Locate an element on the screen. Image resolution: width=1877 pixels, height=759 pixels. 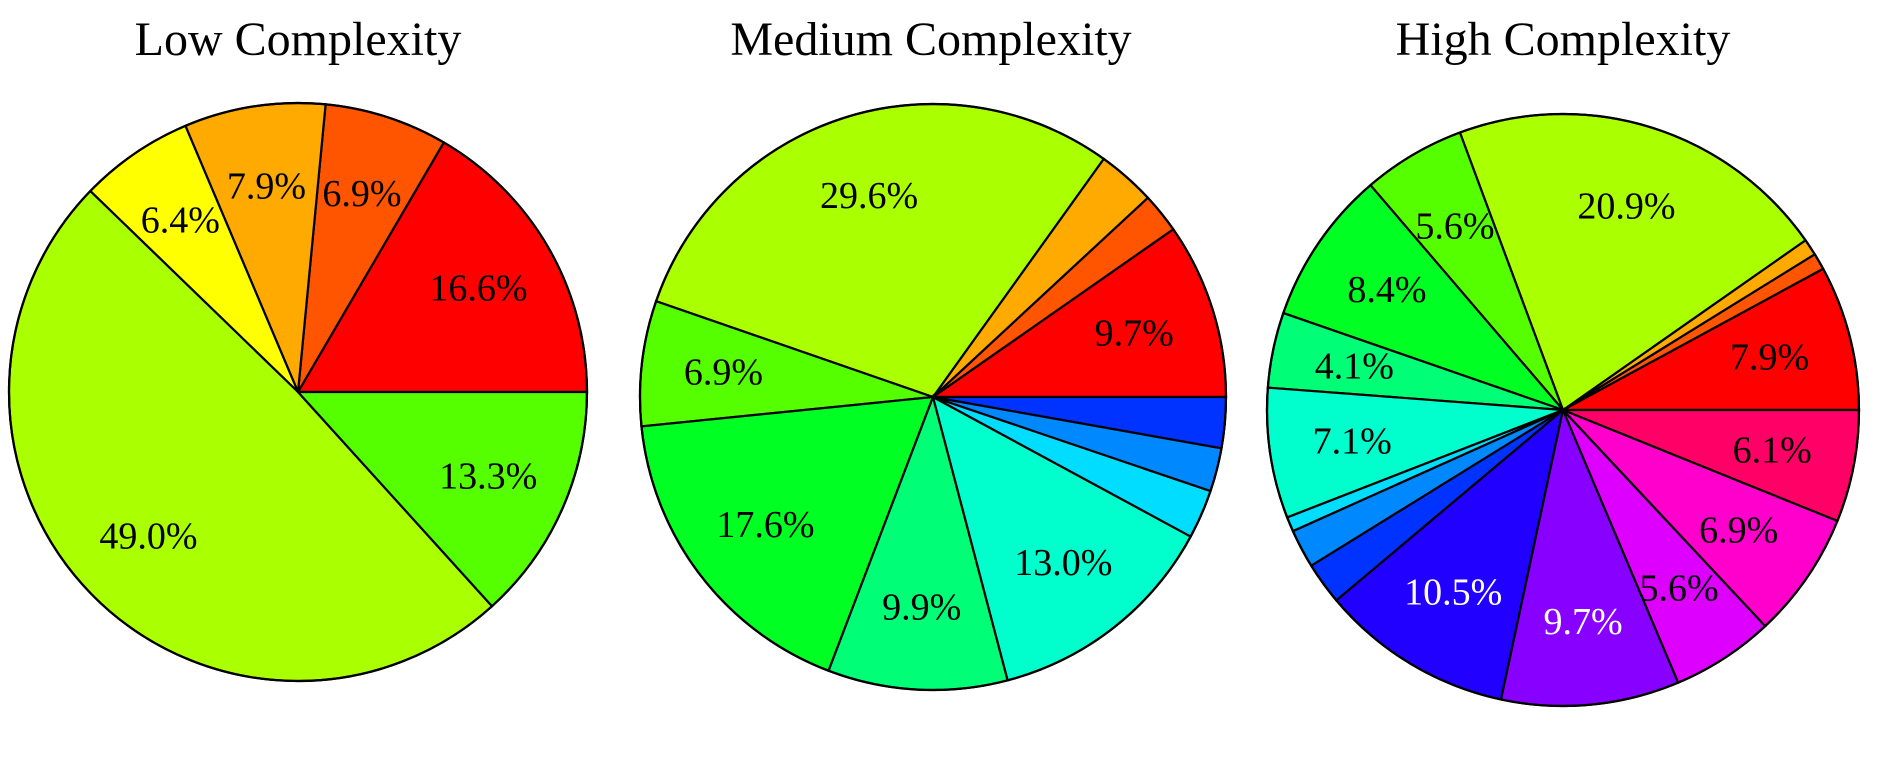
pie-high-slice-label-15: 6.1% is located at coordinates (1772, 451).